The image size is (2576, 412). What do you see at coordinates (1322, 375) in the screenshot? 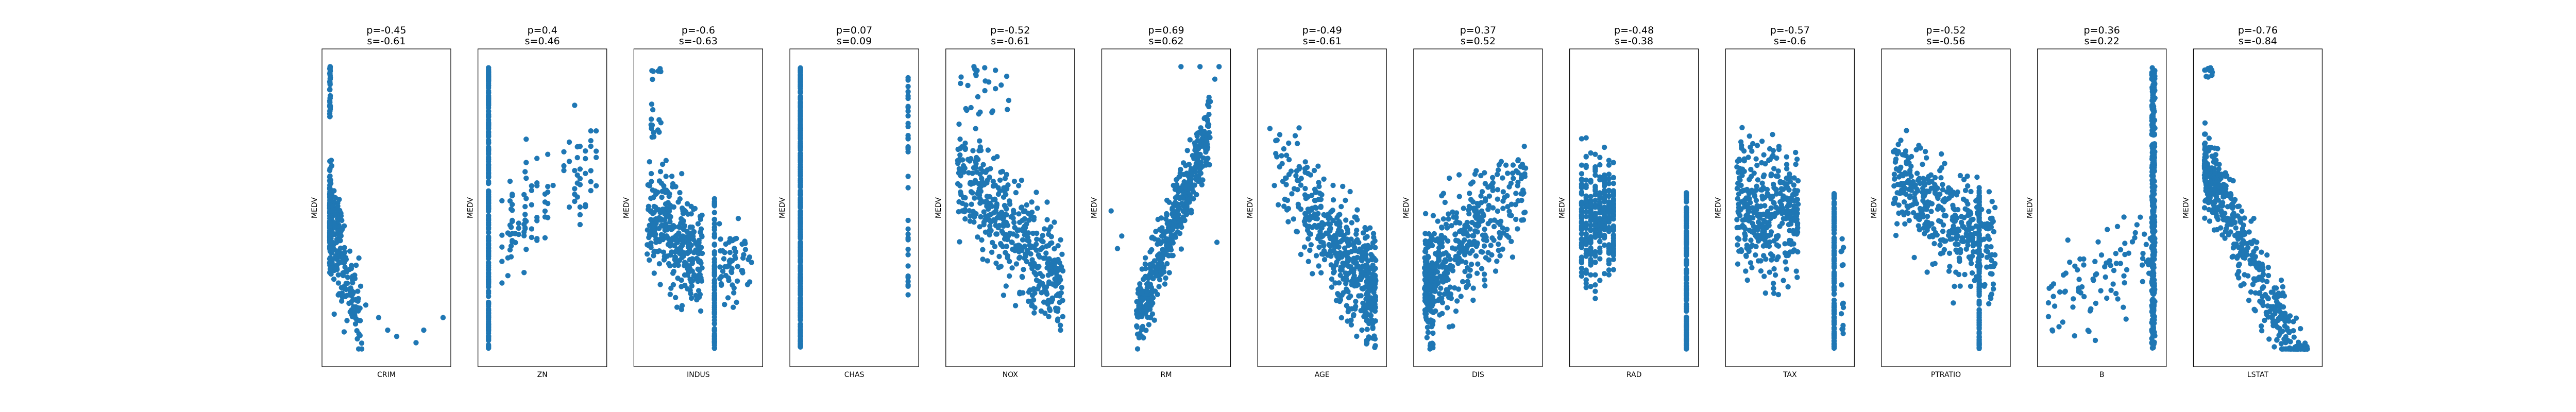
I see `x-axis-label: AGE` at bounding box center [1322, 375].